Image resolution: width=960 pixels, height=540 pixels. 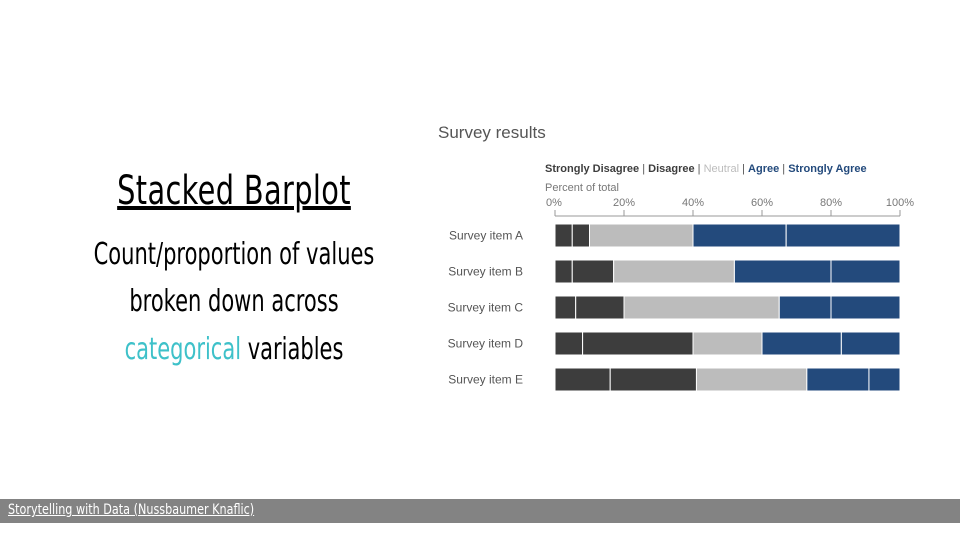 What do you see at coordinates (592, 169) in the screenshot?
I see `legend-entry: Strongly Disagree` at bounding box center [592, 169].